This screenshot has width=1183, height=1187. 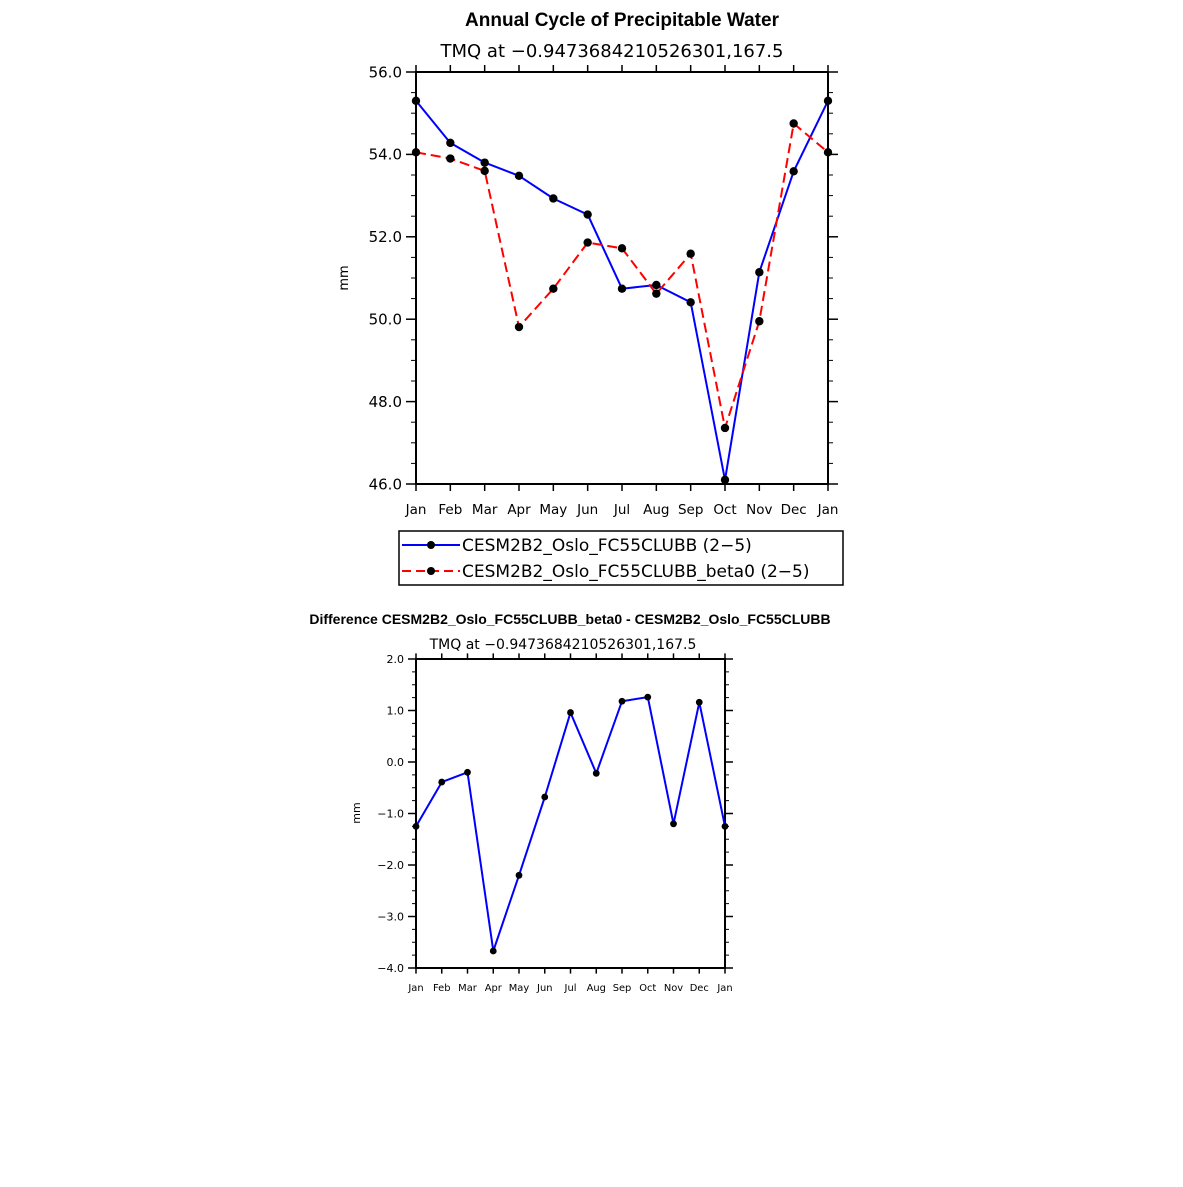 What do you see at coordinates (621, 510) in the screenshot?
I see `chart1-x-tick-label: Jul` at bounding box center [621, 510].